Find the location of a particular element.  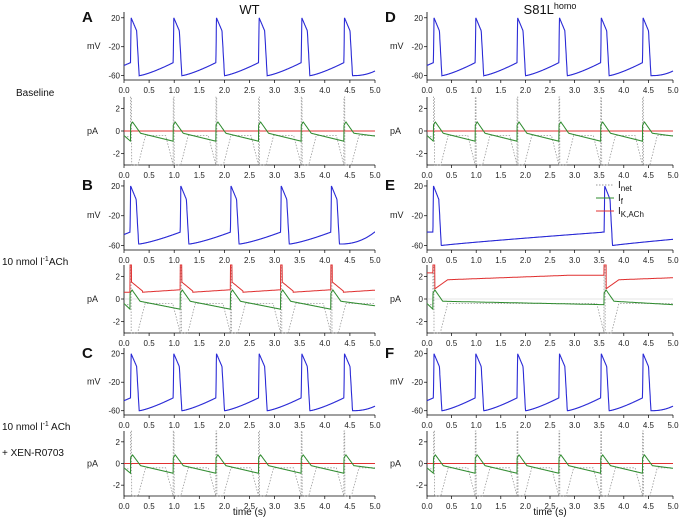

column-title: S81Lhomo is located at coordinates (550, 9).